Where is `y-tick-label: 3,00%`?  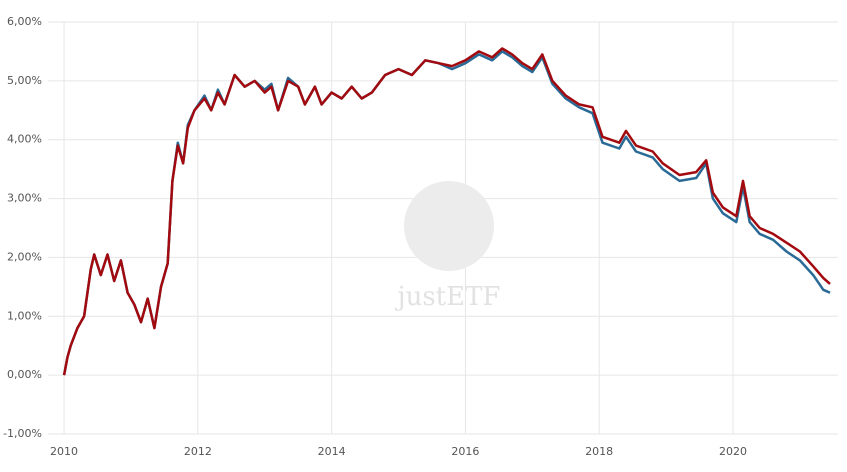
y-tick-label: 3,00% is located at coordinates (24, 198).